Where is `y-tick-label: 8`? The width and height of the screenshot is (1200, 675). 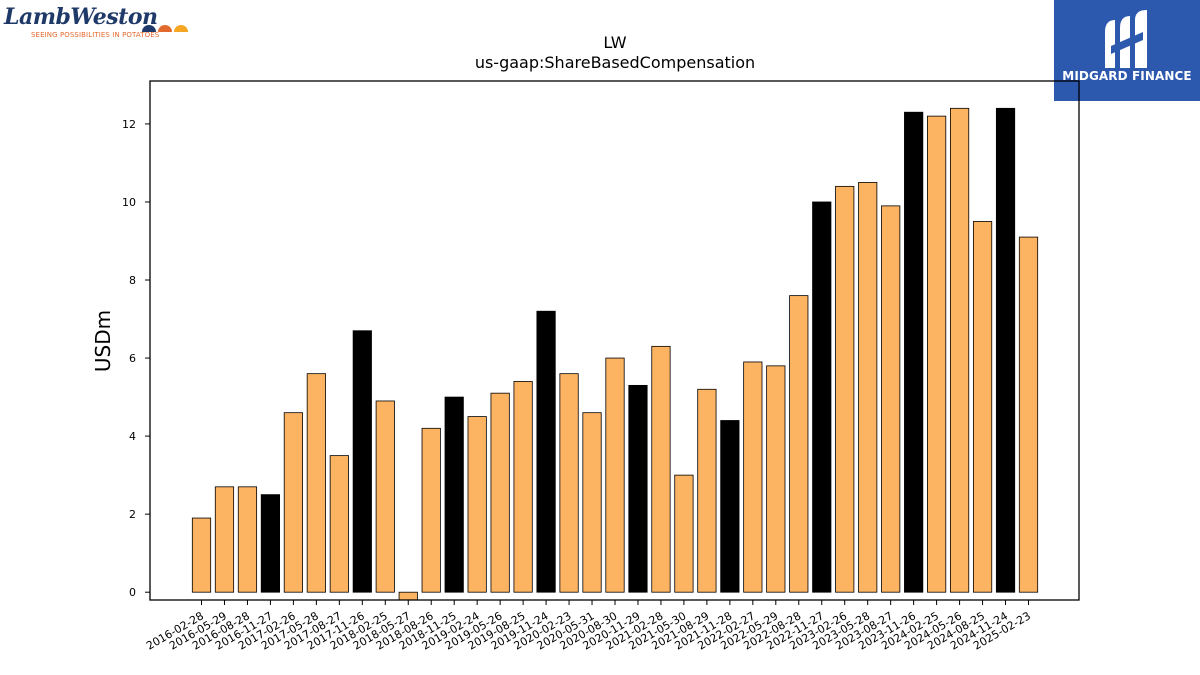 y-tick-label: 8 is located at coordinates (132, 280).